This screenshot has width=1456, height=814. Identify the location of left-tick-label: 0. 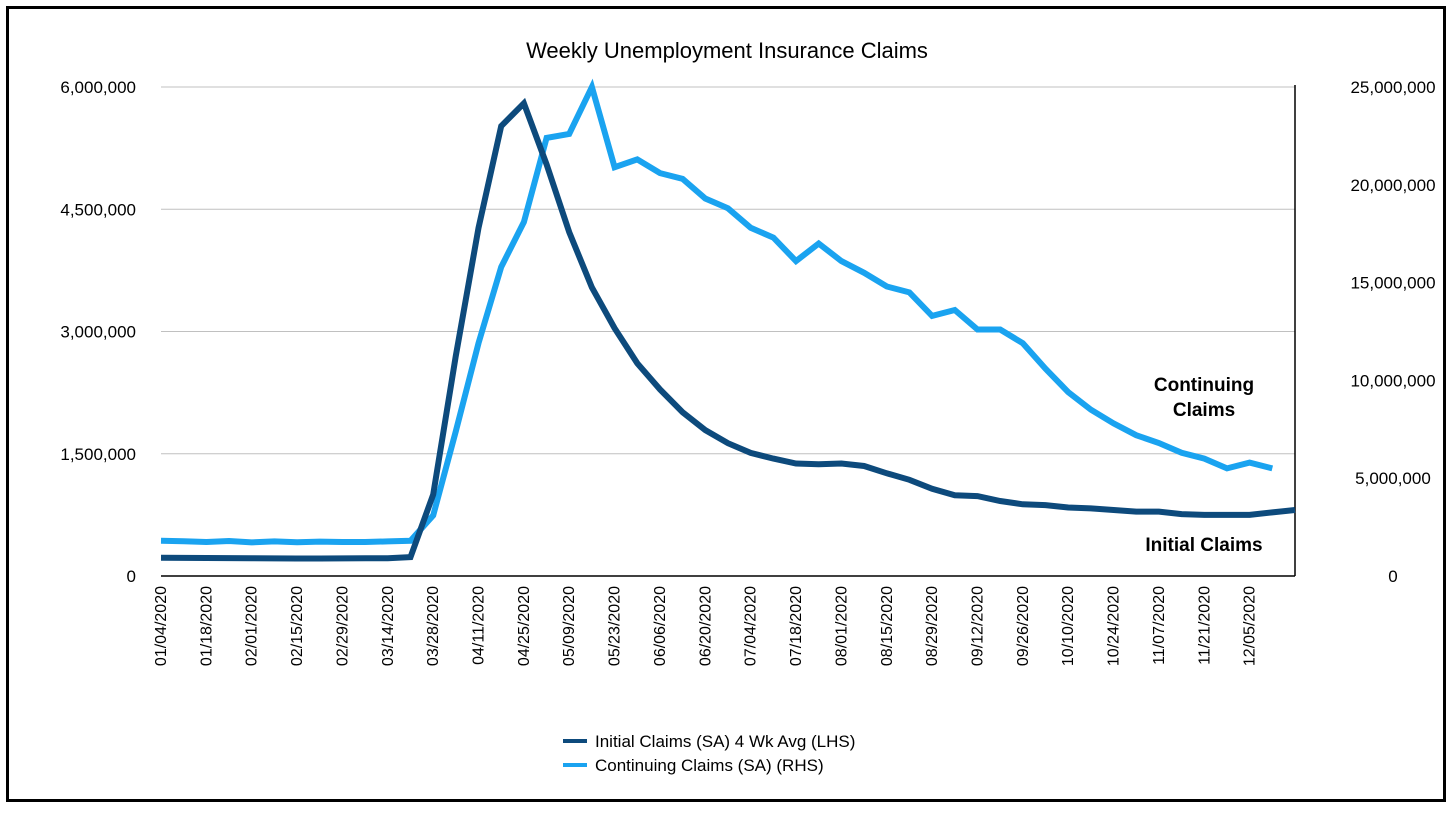
(131, 576).